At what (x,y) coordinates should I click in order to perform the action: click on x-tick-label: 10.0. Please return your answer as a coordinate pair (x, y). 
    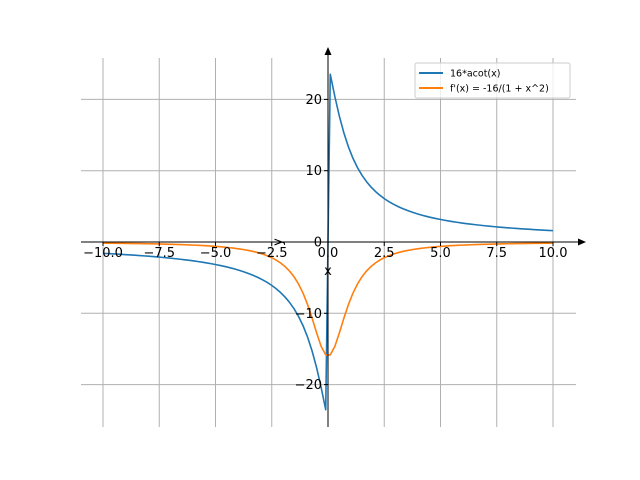
    Looking at the image, I should click on (553, 253).